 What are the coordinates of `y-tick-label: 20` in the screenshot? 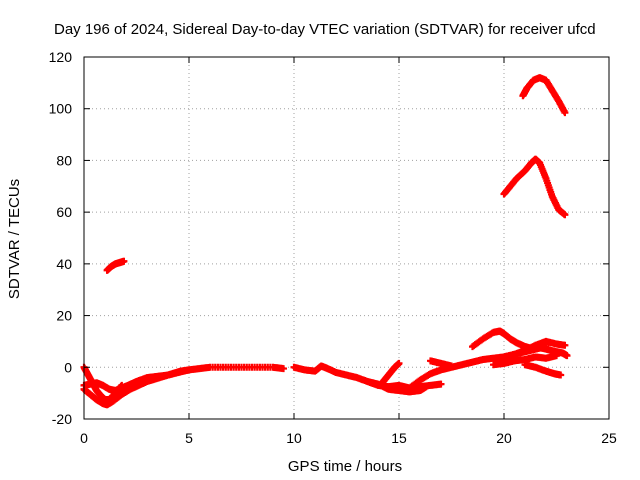 It's located at (64, 316).